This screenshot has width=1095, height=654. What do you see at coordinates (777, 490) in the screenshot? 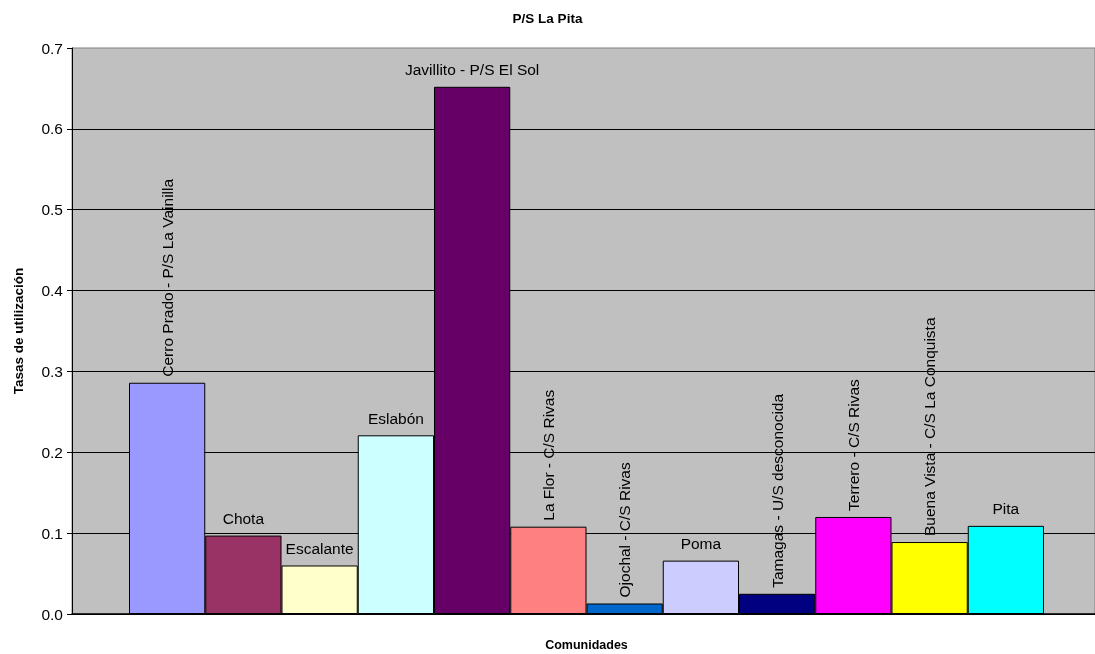
I see `x-tick-label: Tamagas - U/S desconocida` at bounding box center [777, 490].